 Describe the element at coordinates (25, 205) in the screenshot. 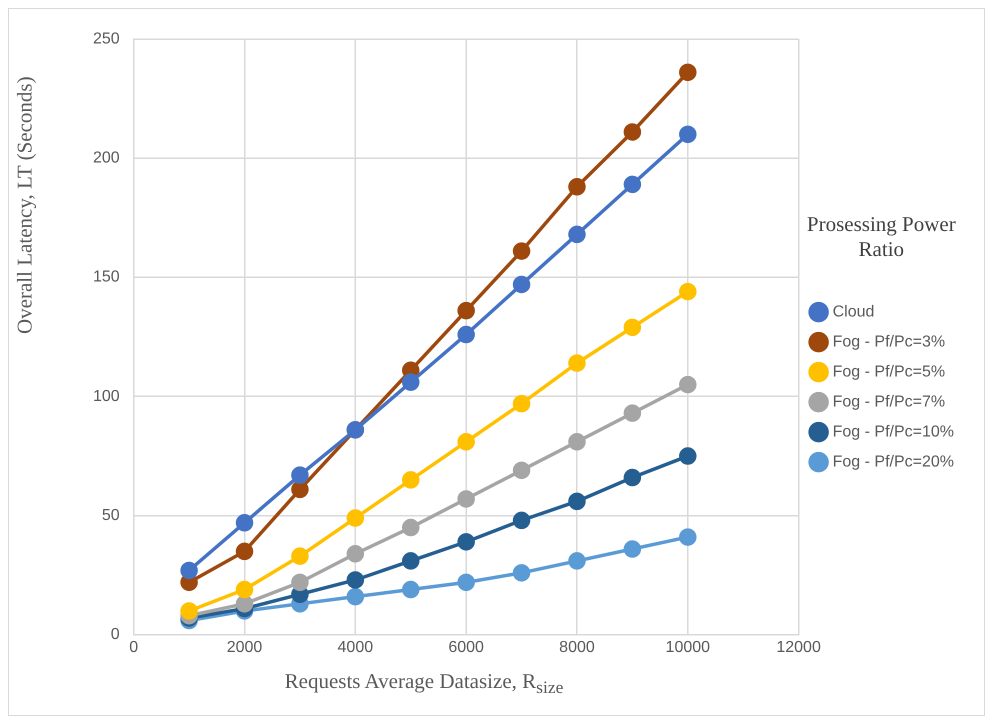

I see `y-axis-title: Overall Latency, LT (Seconds)` at that location.